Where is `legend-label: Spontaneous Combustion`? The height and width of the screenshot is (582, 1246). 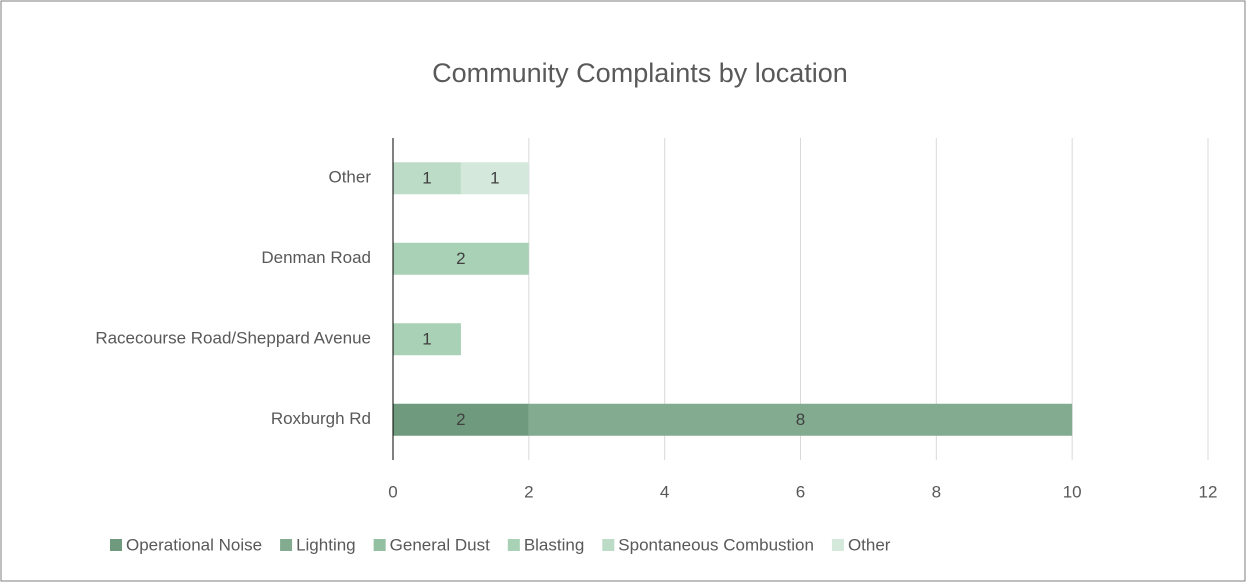 legend-label: Spontaneous Combustion is located at coordinates (716, 544).